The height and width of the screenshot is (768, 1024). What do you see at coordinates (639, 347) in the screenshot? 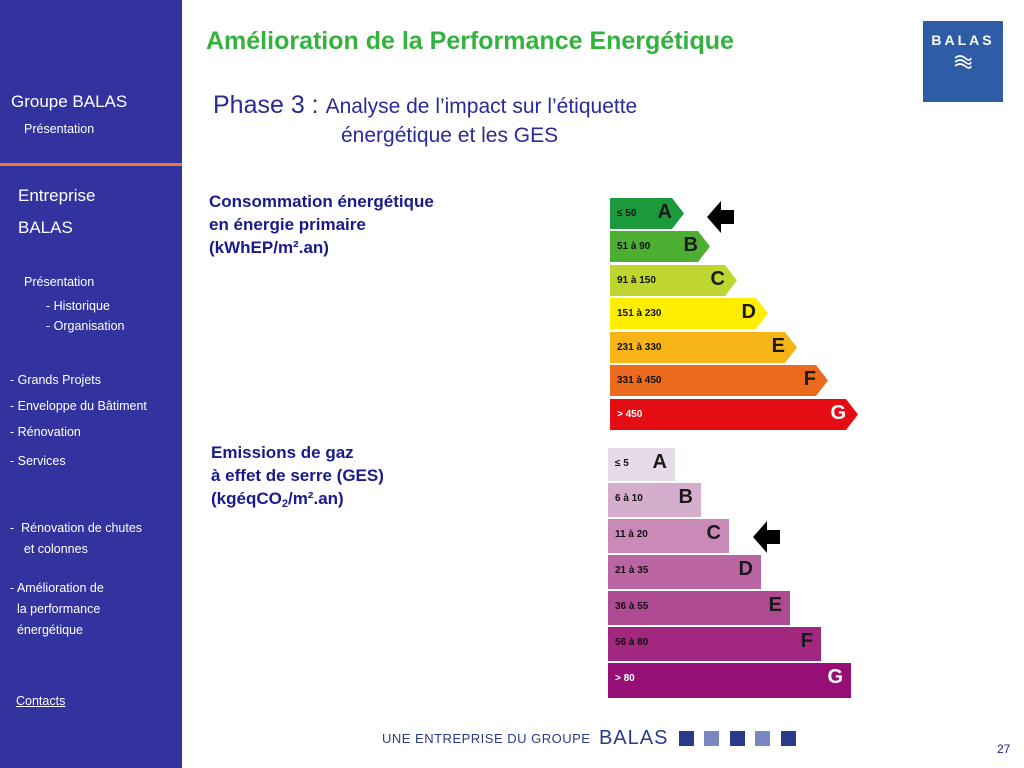
I see `energy-bar-range: 231 à 330` at bounding box center [639, 347].